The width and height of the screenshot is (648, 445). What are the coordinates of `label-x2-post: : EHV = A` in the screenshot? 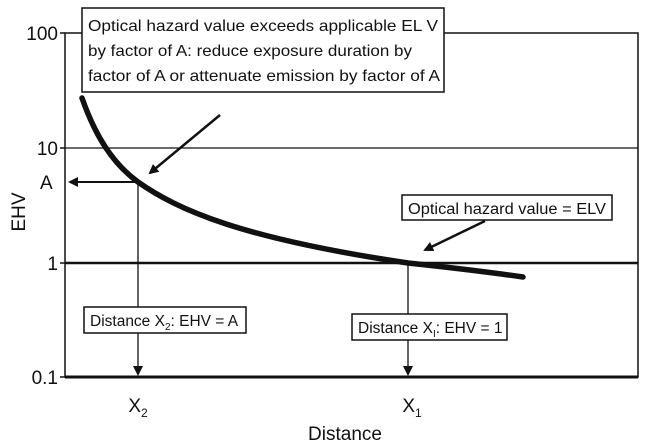 It's located at (205, 321).